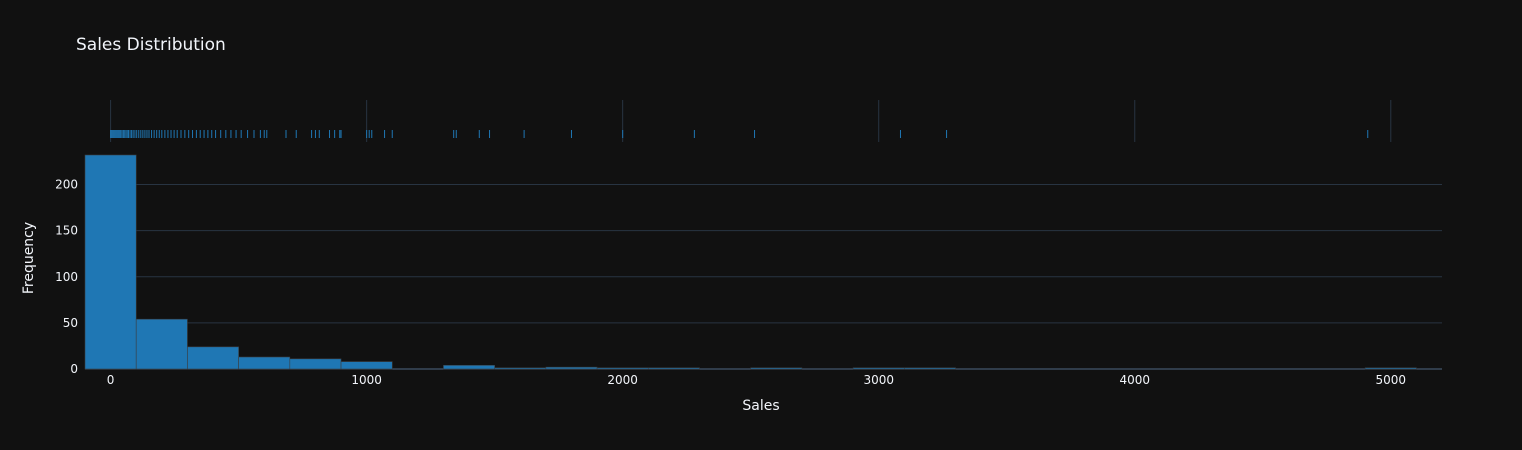 Image resolution: width=1522 pixels, height=450 pixels. I want to click on y-tick-labels: 0 50 100 150 200, so click(66, 277).